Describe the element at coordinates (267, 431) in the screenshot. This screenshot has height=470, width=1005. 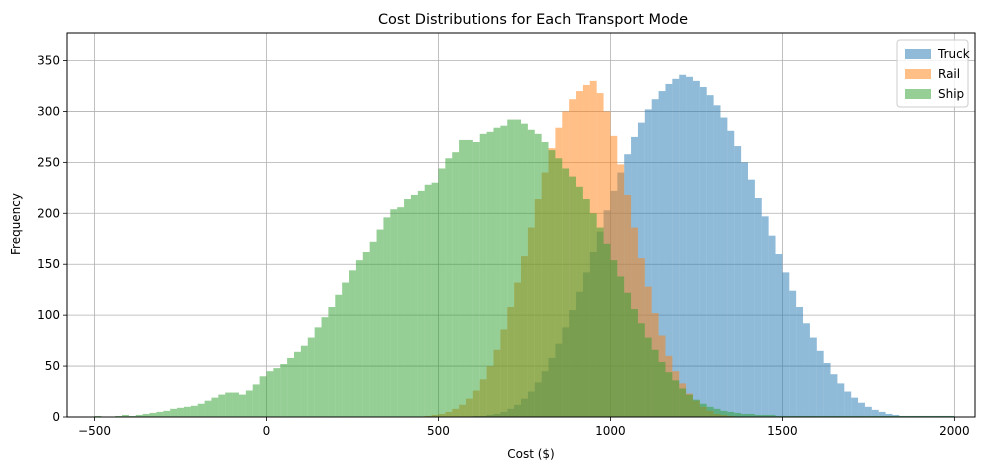
I see `x-tick-label: 0` at that location.